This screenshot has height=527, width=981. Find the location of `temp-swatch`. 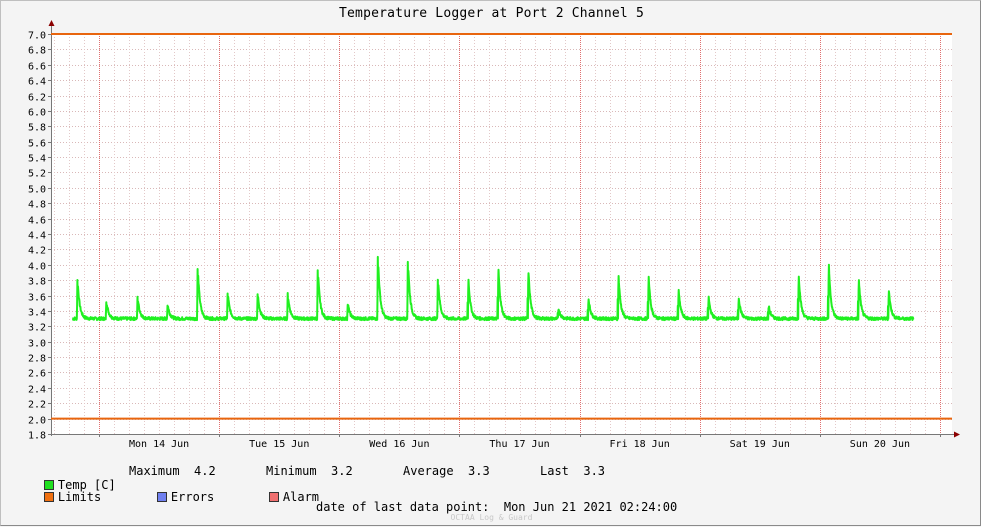

temp-swatch is located at coordinates (48, 485).